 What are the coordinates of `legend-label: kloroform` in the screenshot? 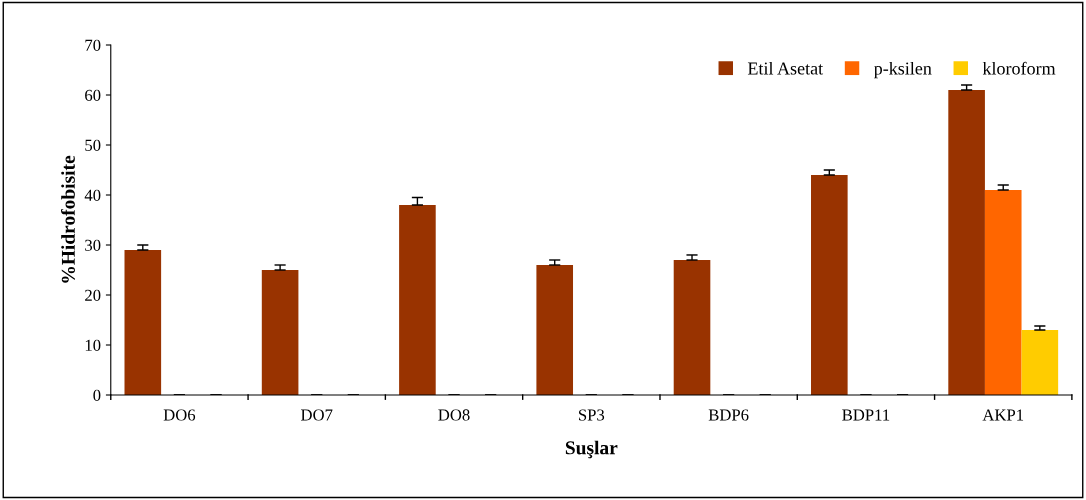 It's located at (1019, 68).